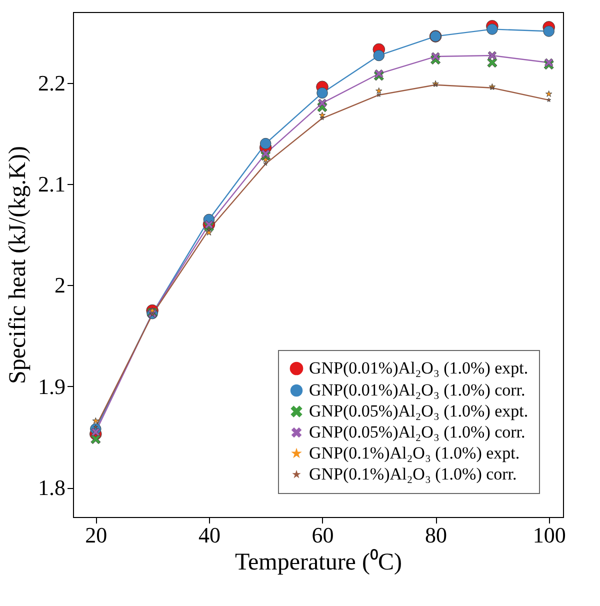  I want to click on legend-label: GNP(0.1%)Al₂O₃ (1.0%) corr., so click(413, 474).